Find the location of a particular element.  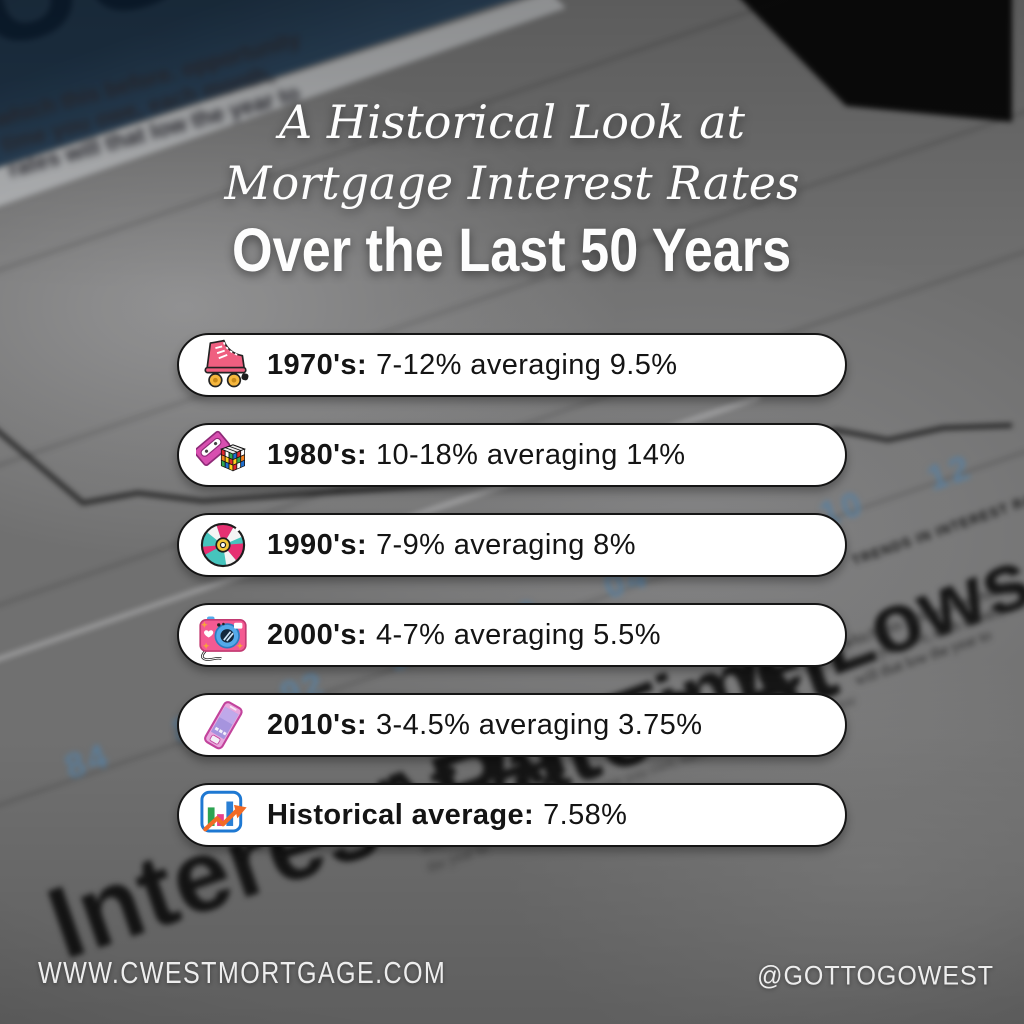

historical-average-row: Historical average: 7.58% is located at coordinates (512, 815).